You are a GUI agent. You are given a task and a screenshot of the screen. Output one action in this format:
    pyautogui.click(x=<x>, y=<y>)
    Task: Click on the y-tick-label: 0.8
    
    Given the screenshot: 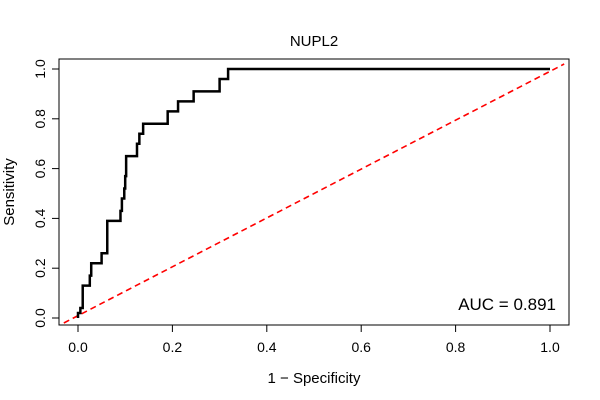 What is the action you would take?
    pyautogui.click(x=40, y=119)
    